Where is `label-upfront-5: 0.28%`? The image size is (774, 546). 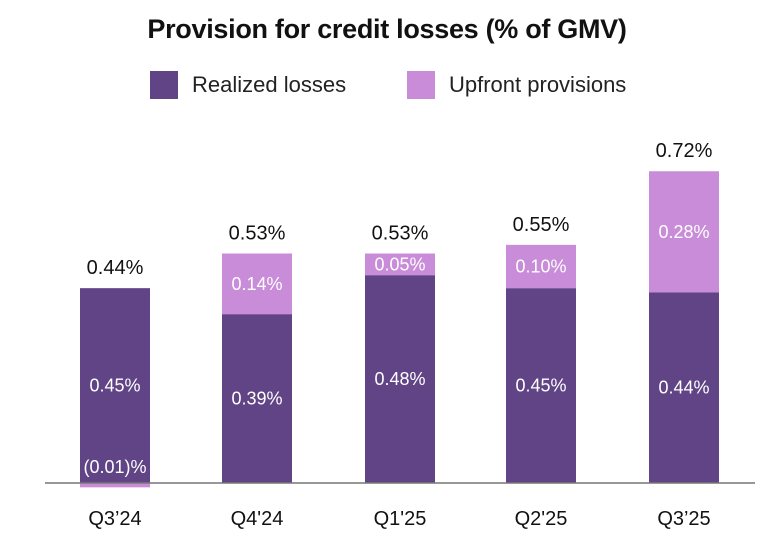
label-upfront-5: 0.28% is located at coordinates (683, 232).